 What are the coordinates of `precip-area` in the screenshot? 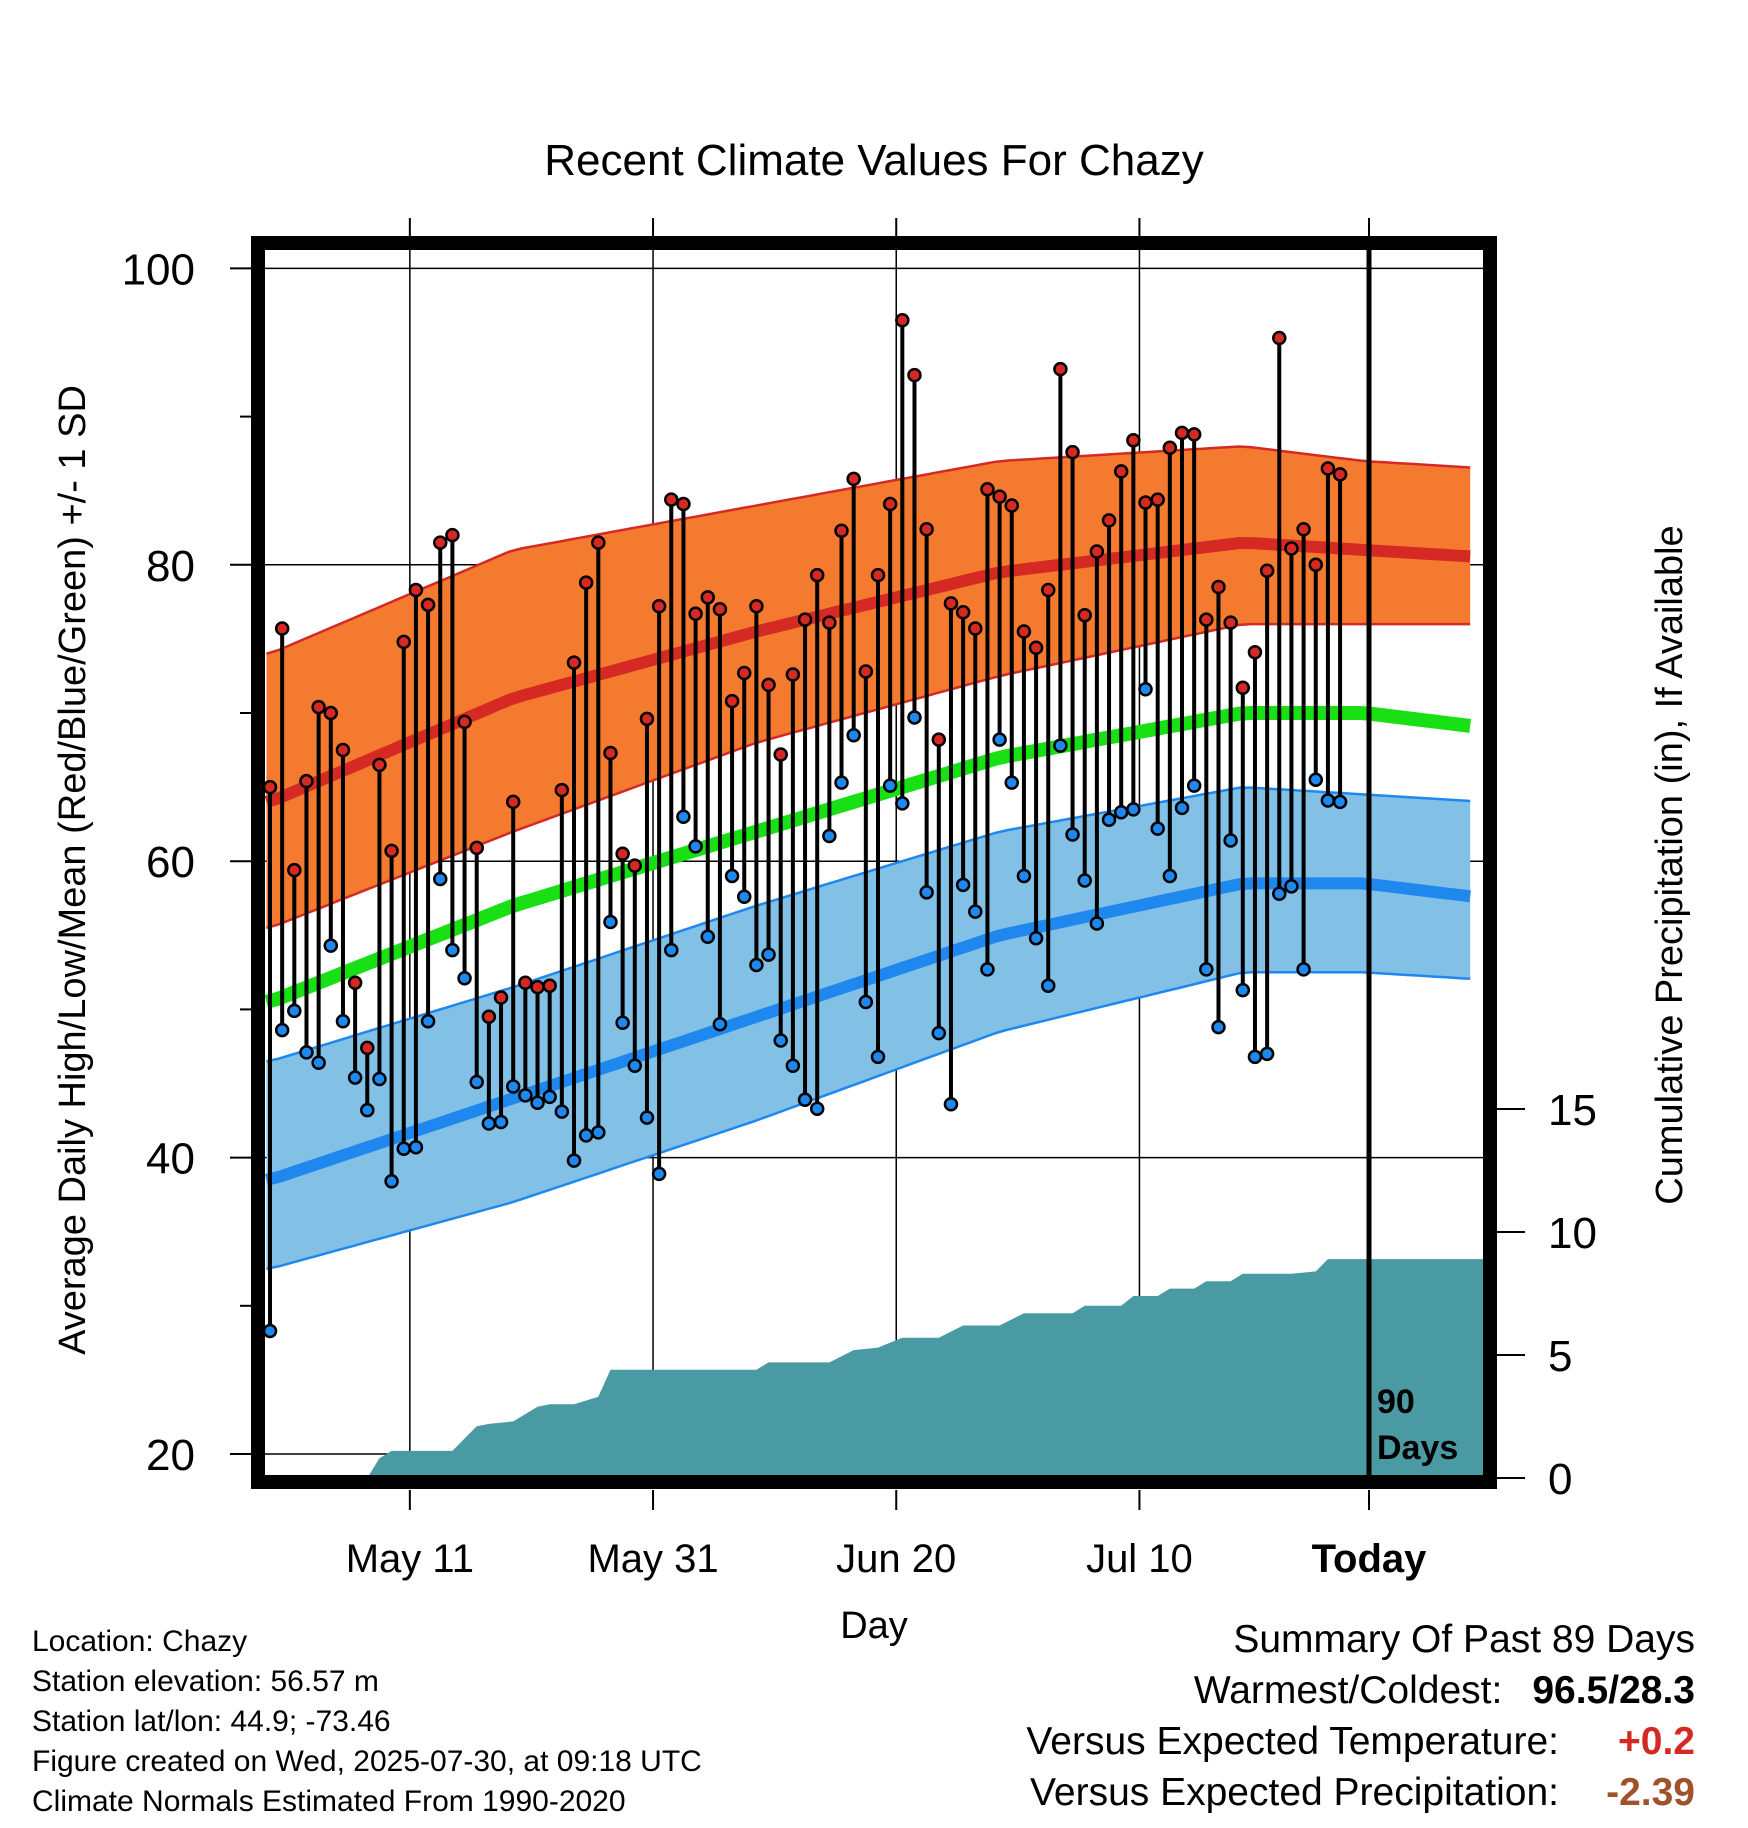 It's located at (880, 1368).